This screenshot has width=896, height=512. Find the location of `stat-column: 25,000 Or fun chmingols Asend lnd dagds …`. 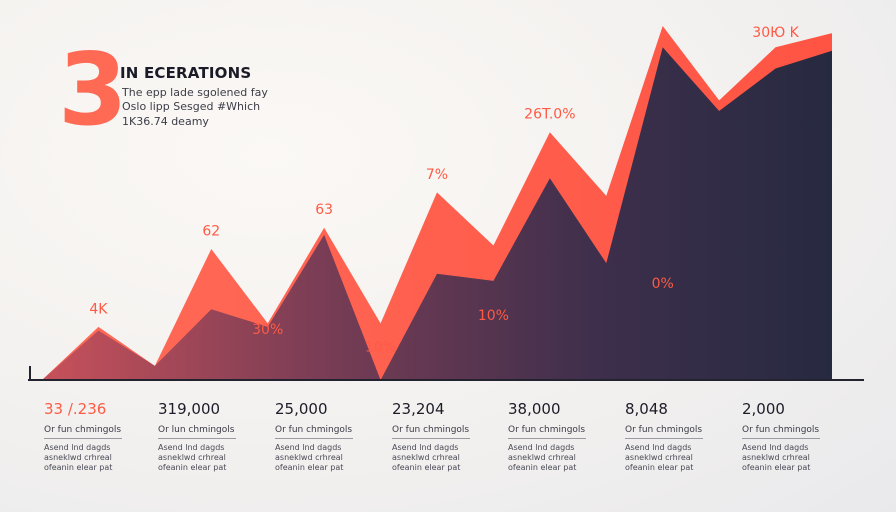

stat-column: 25,000 Or fun chmingols Asend lnd dagds … is located at coordinates (330, 436).